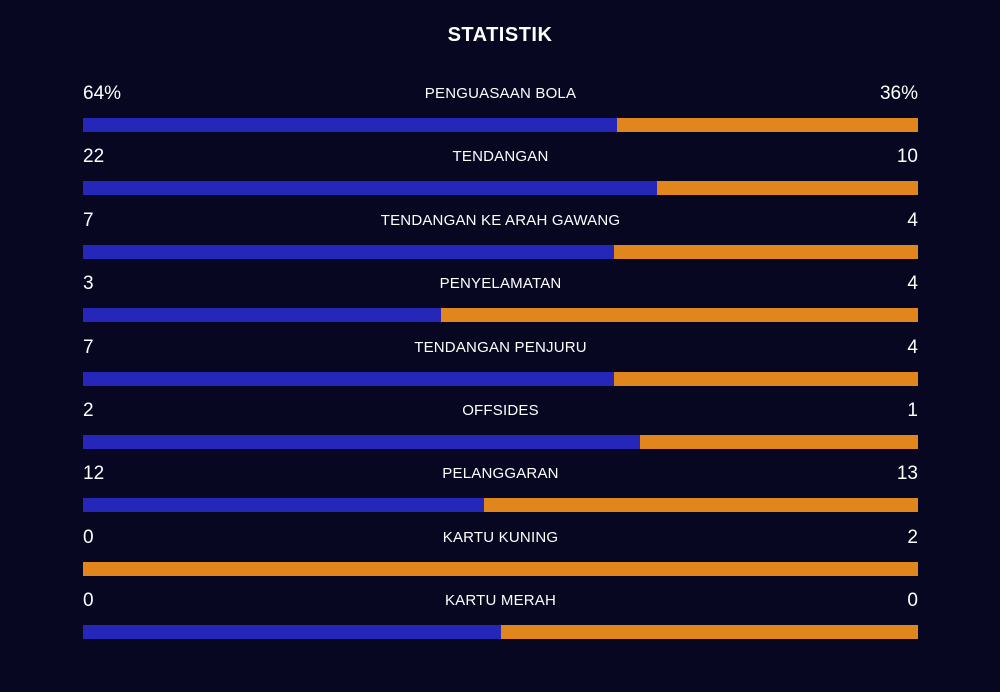  I want to click on stat-row: 64% PENGUASAAN BOLA 36%, so click(500, 110).